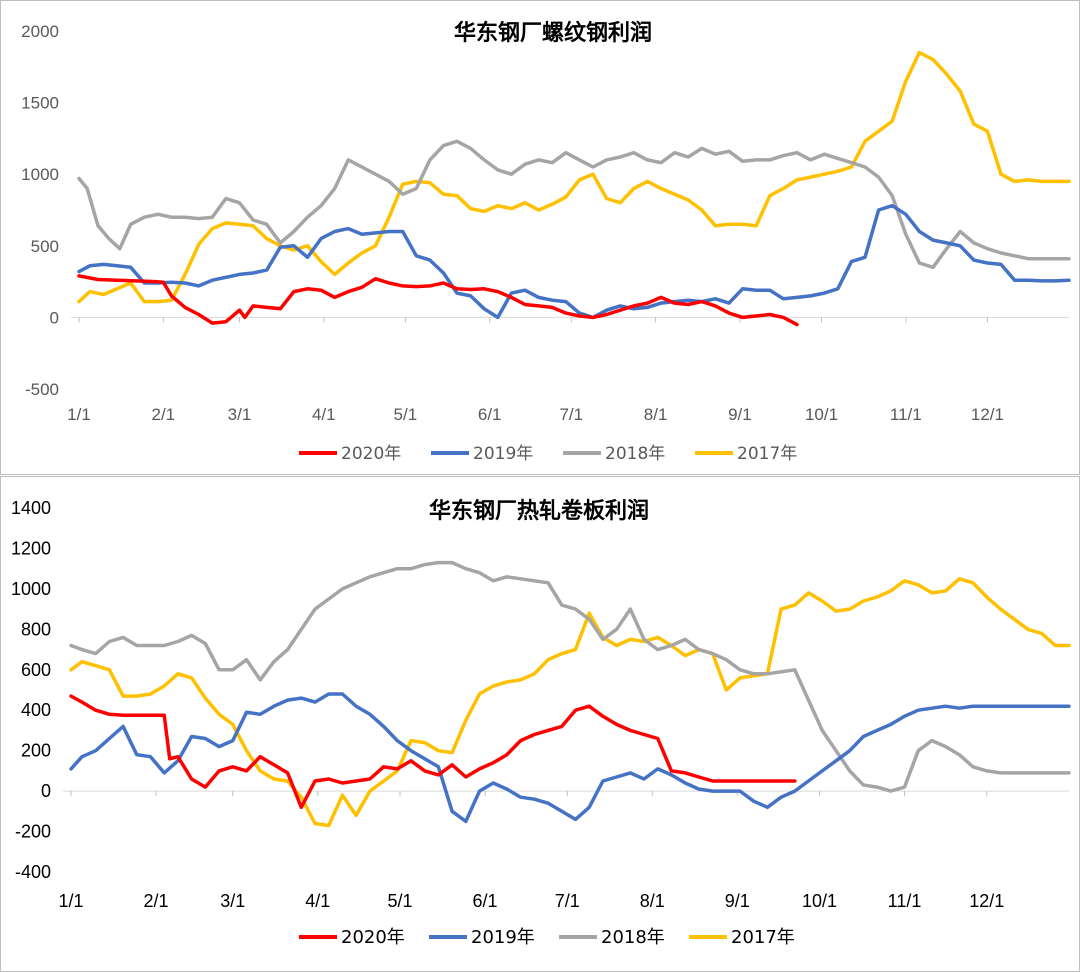  Describe the element at coordinates (553, 33) in the screenshot. I see `chart-title: 华东钢厂螺纹钢利润` at that location.